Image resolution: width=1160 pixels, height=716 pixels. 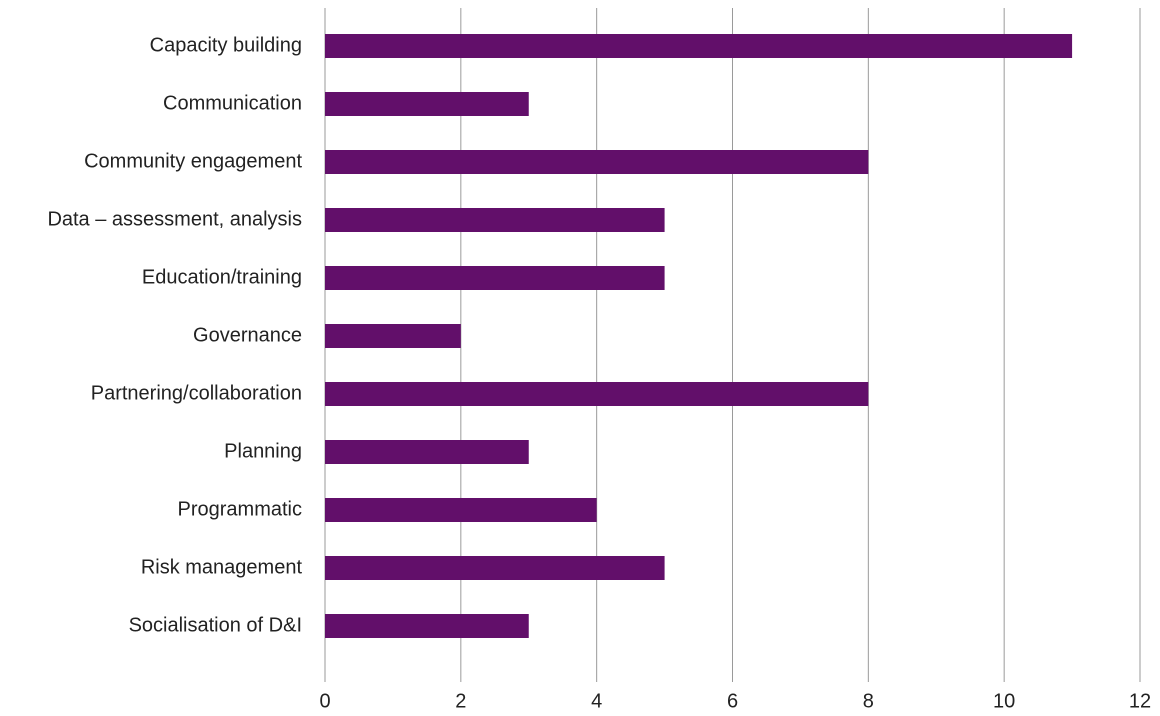 What do you see at coordinates (1004, 701) in the screenshot?
I see `x-tick-label: 10` at bounding box center [1004, 701].